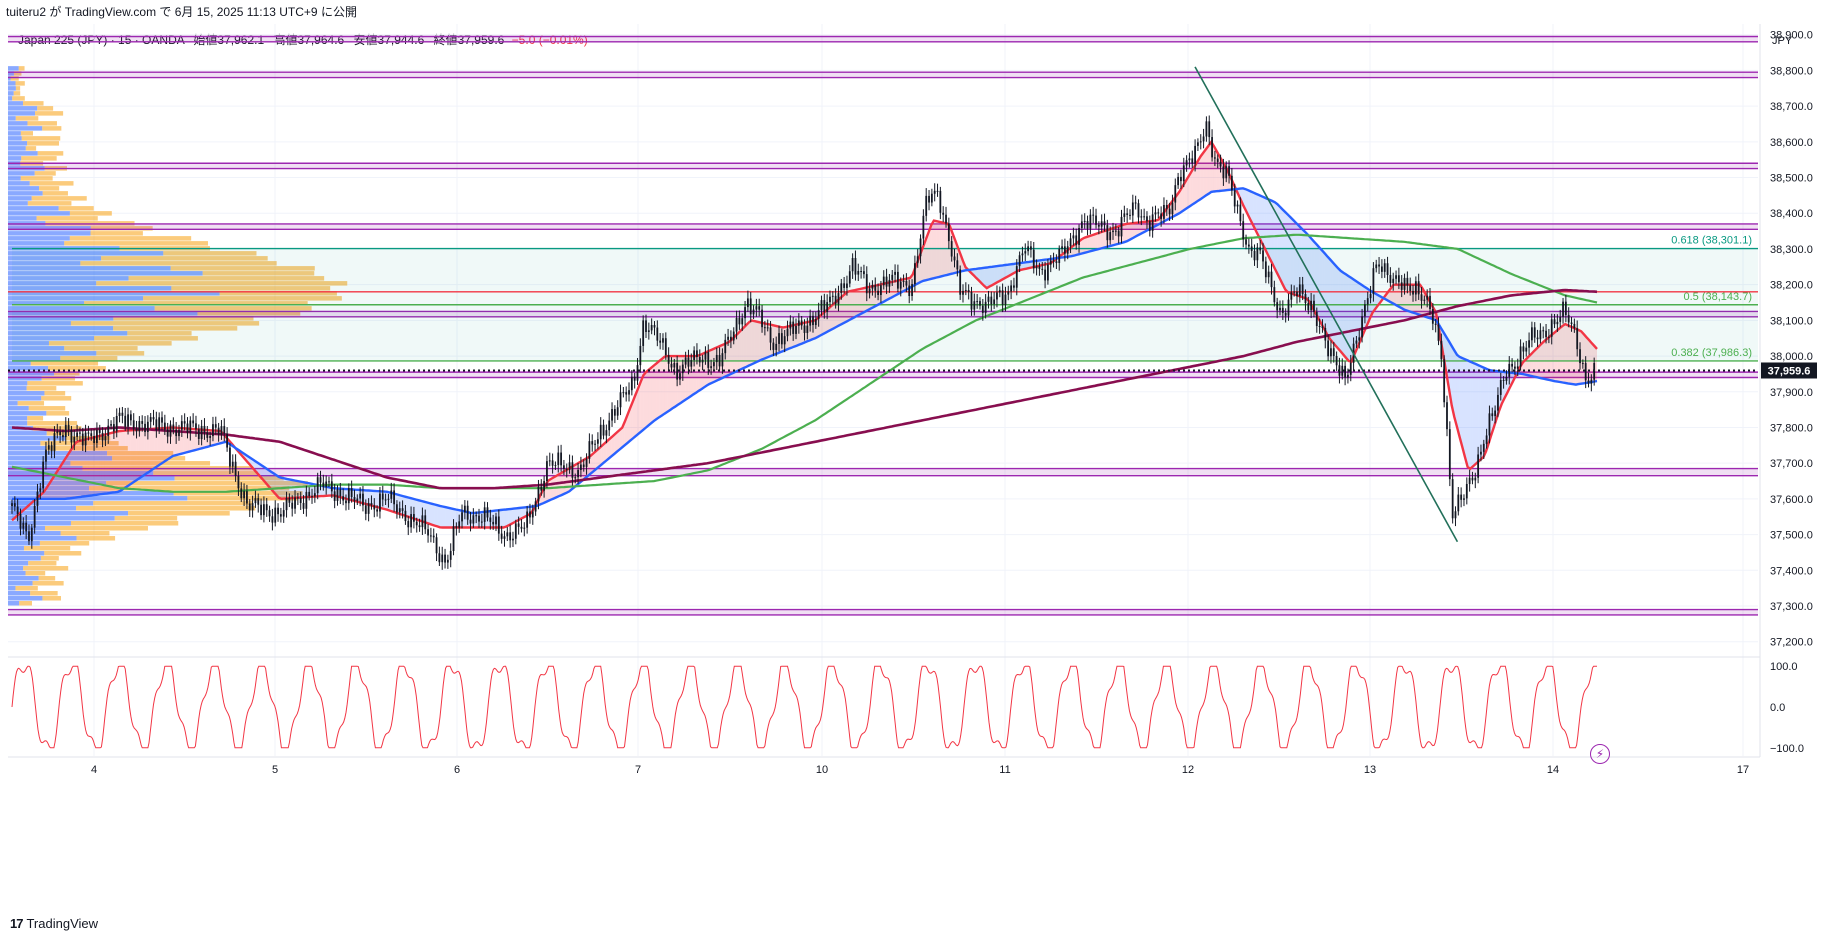  What do you see at coordinates (17, 923) in the screenshot?
I see `tradingview-logo-icon: 17` at bounding box center [17, 923].